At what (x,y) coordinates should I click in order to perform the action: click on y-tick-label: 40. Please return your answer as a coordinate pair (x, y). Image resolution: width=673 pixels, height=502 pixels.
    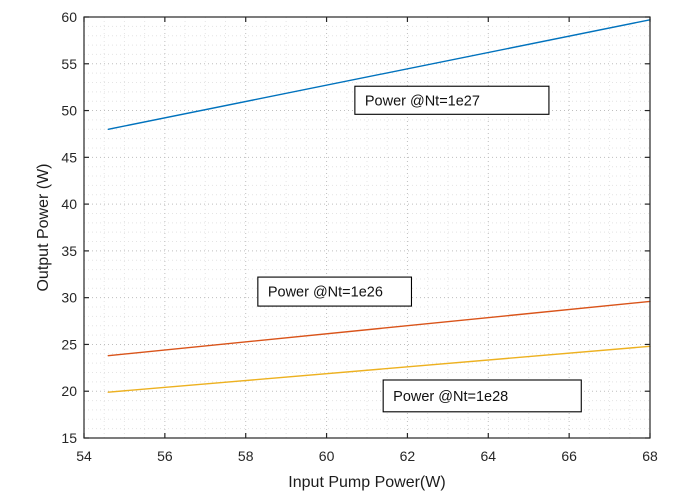
    Looking at the image, I should click on (69, 204).